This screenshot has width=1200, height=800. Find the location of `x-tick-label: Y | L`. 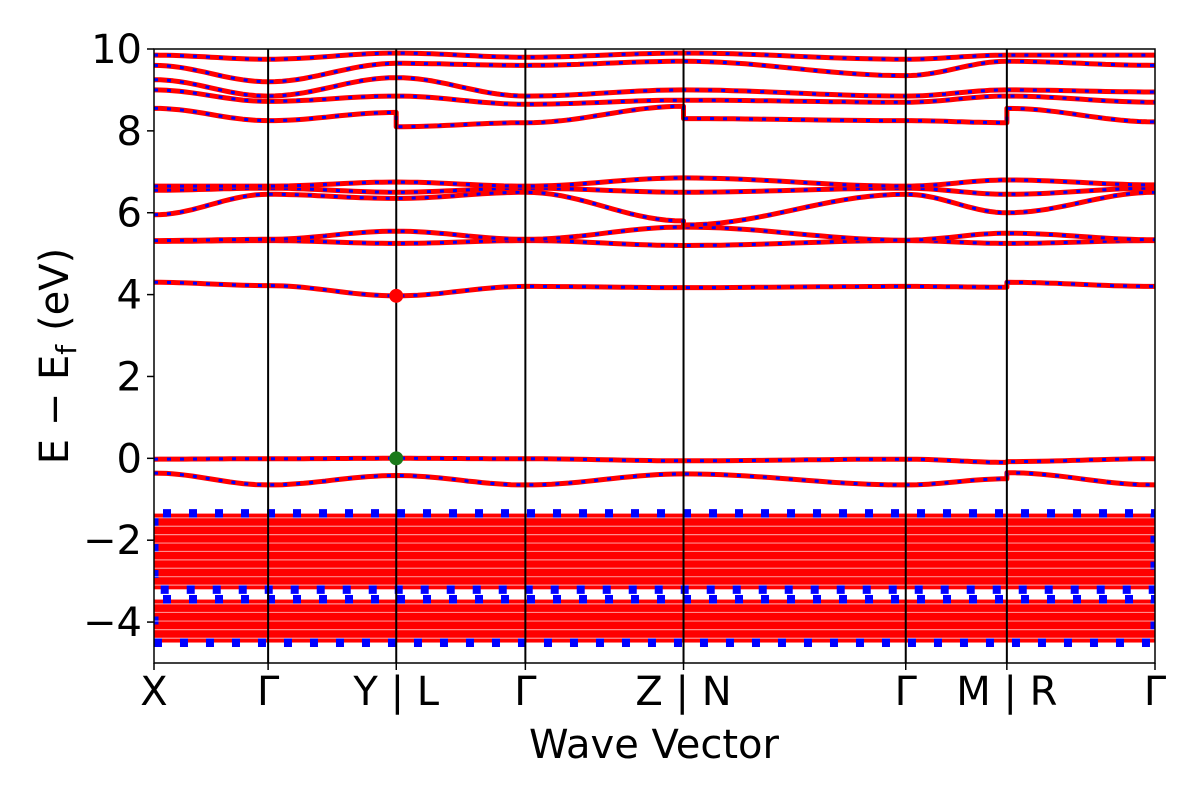

x-tick-label: Y | L is located at coordinates (395, 692).